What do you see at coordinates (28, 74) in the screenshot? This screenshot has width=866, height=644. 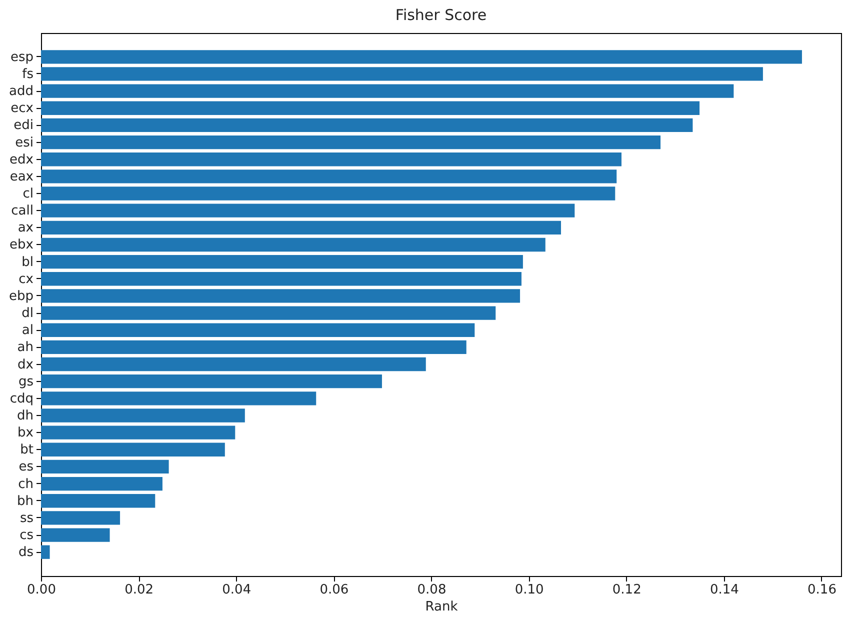 I see `y-tick-label: fs` at bounding box center [28, 74].